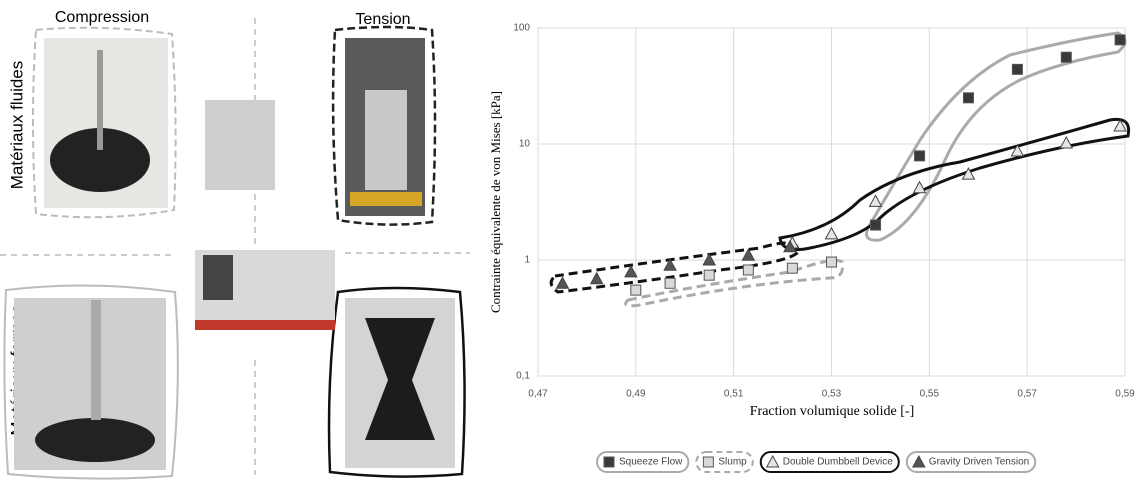  What do you see at coordinates (523, 376) in the screenshot?
I see `y-tick-label: 0,1` at bounding box center [523, 376].